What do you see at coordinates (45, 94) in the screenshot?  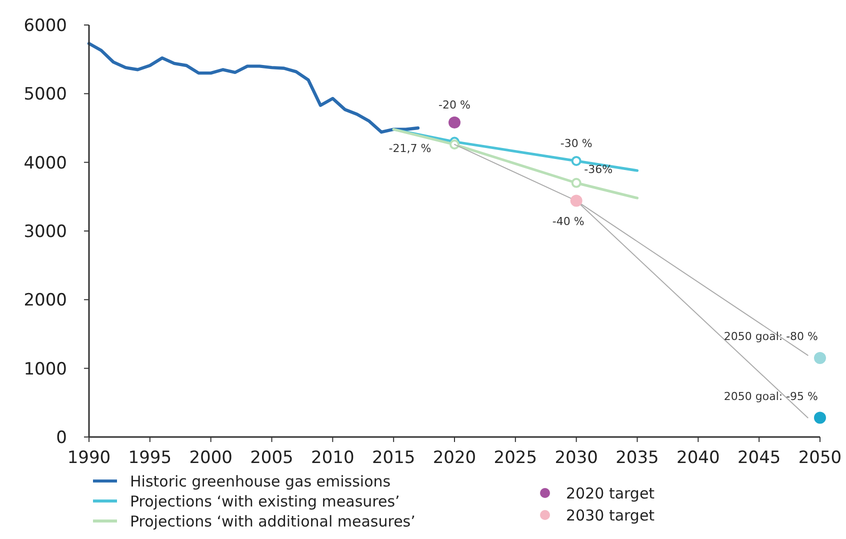 I see `y-tick-label: 5000` at bounding box center [45, 94].